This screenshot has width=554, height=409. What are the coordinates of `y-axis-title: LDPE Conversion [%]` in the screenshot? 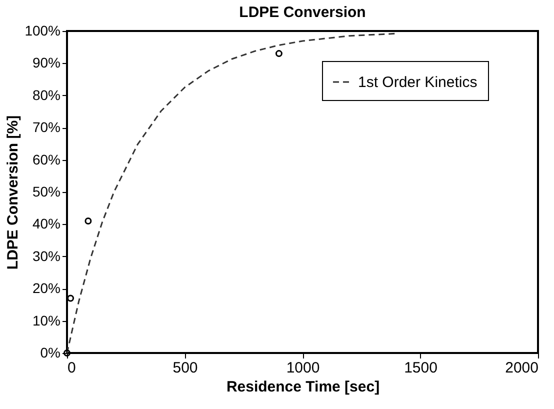 It's located at (13, 192).